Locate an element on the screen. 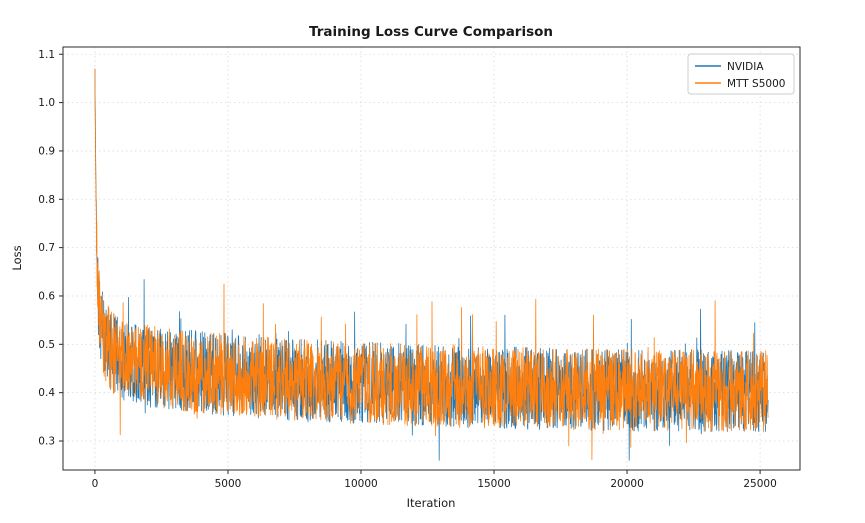 This screenshot has width=865, height=523. y-axis-label: Loss is located at coordinates (17, 257).